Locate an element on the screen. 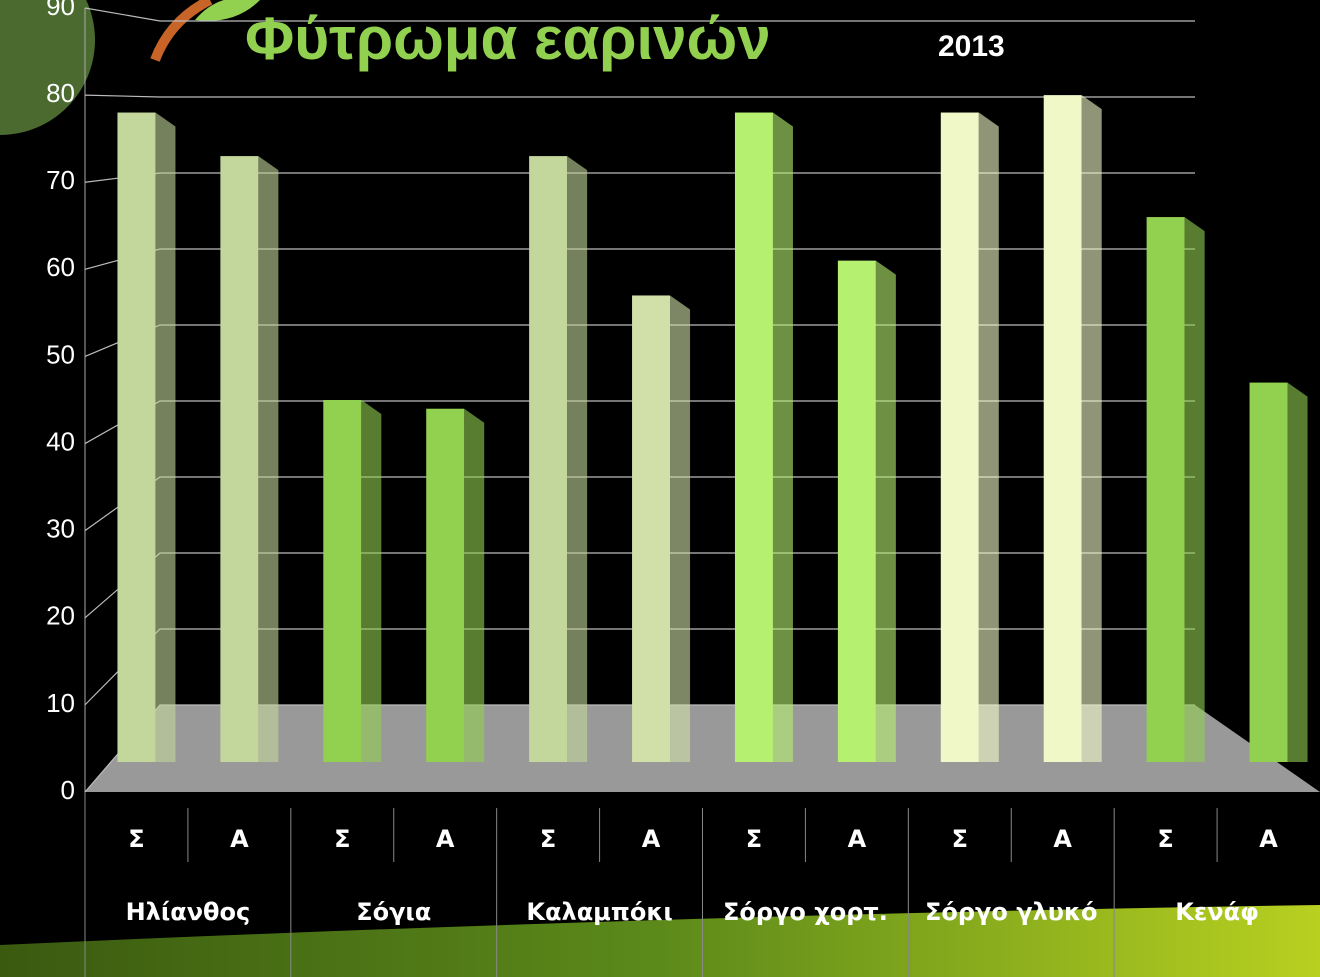 The width and height of the screenshot is (1320, 977). chart-title: Φύτρωμα εαρινών is located at coordinates (508, 38).